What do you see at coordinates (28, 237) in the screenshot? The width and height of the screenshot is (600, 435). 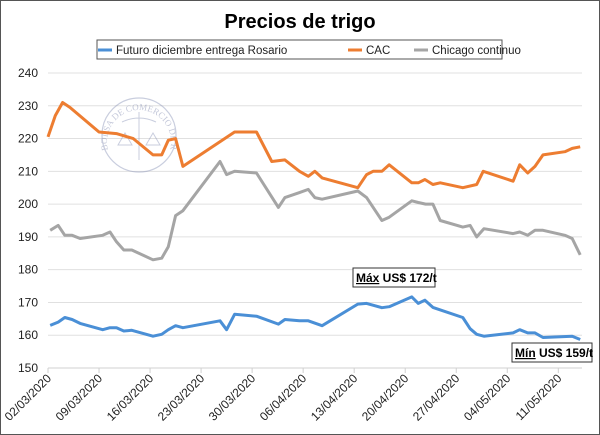 I see `y-tick-label: 190` at bounding box center [28, 237].